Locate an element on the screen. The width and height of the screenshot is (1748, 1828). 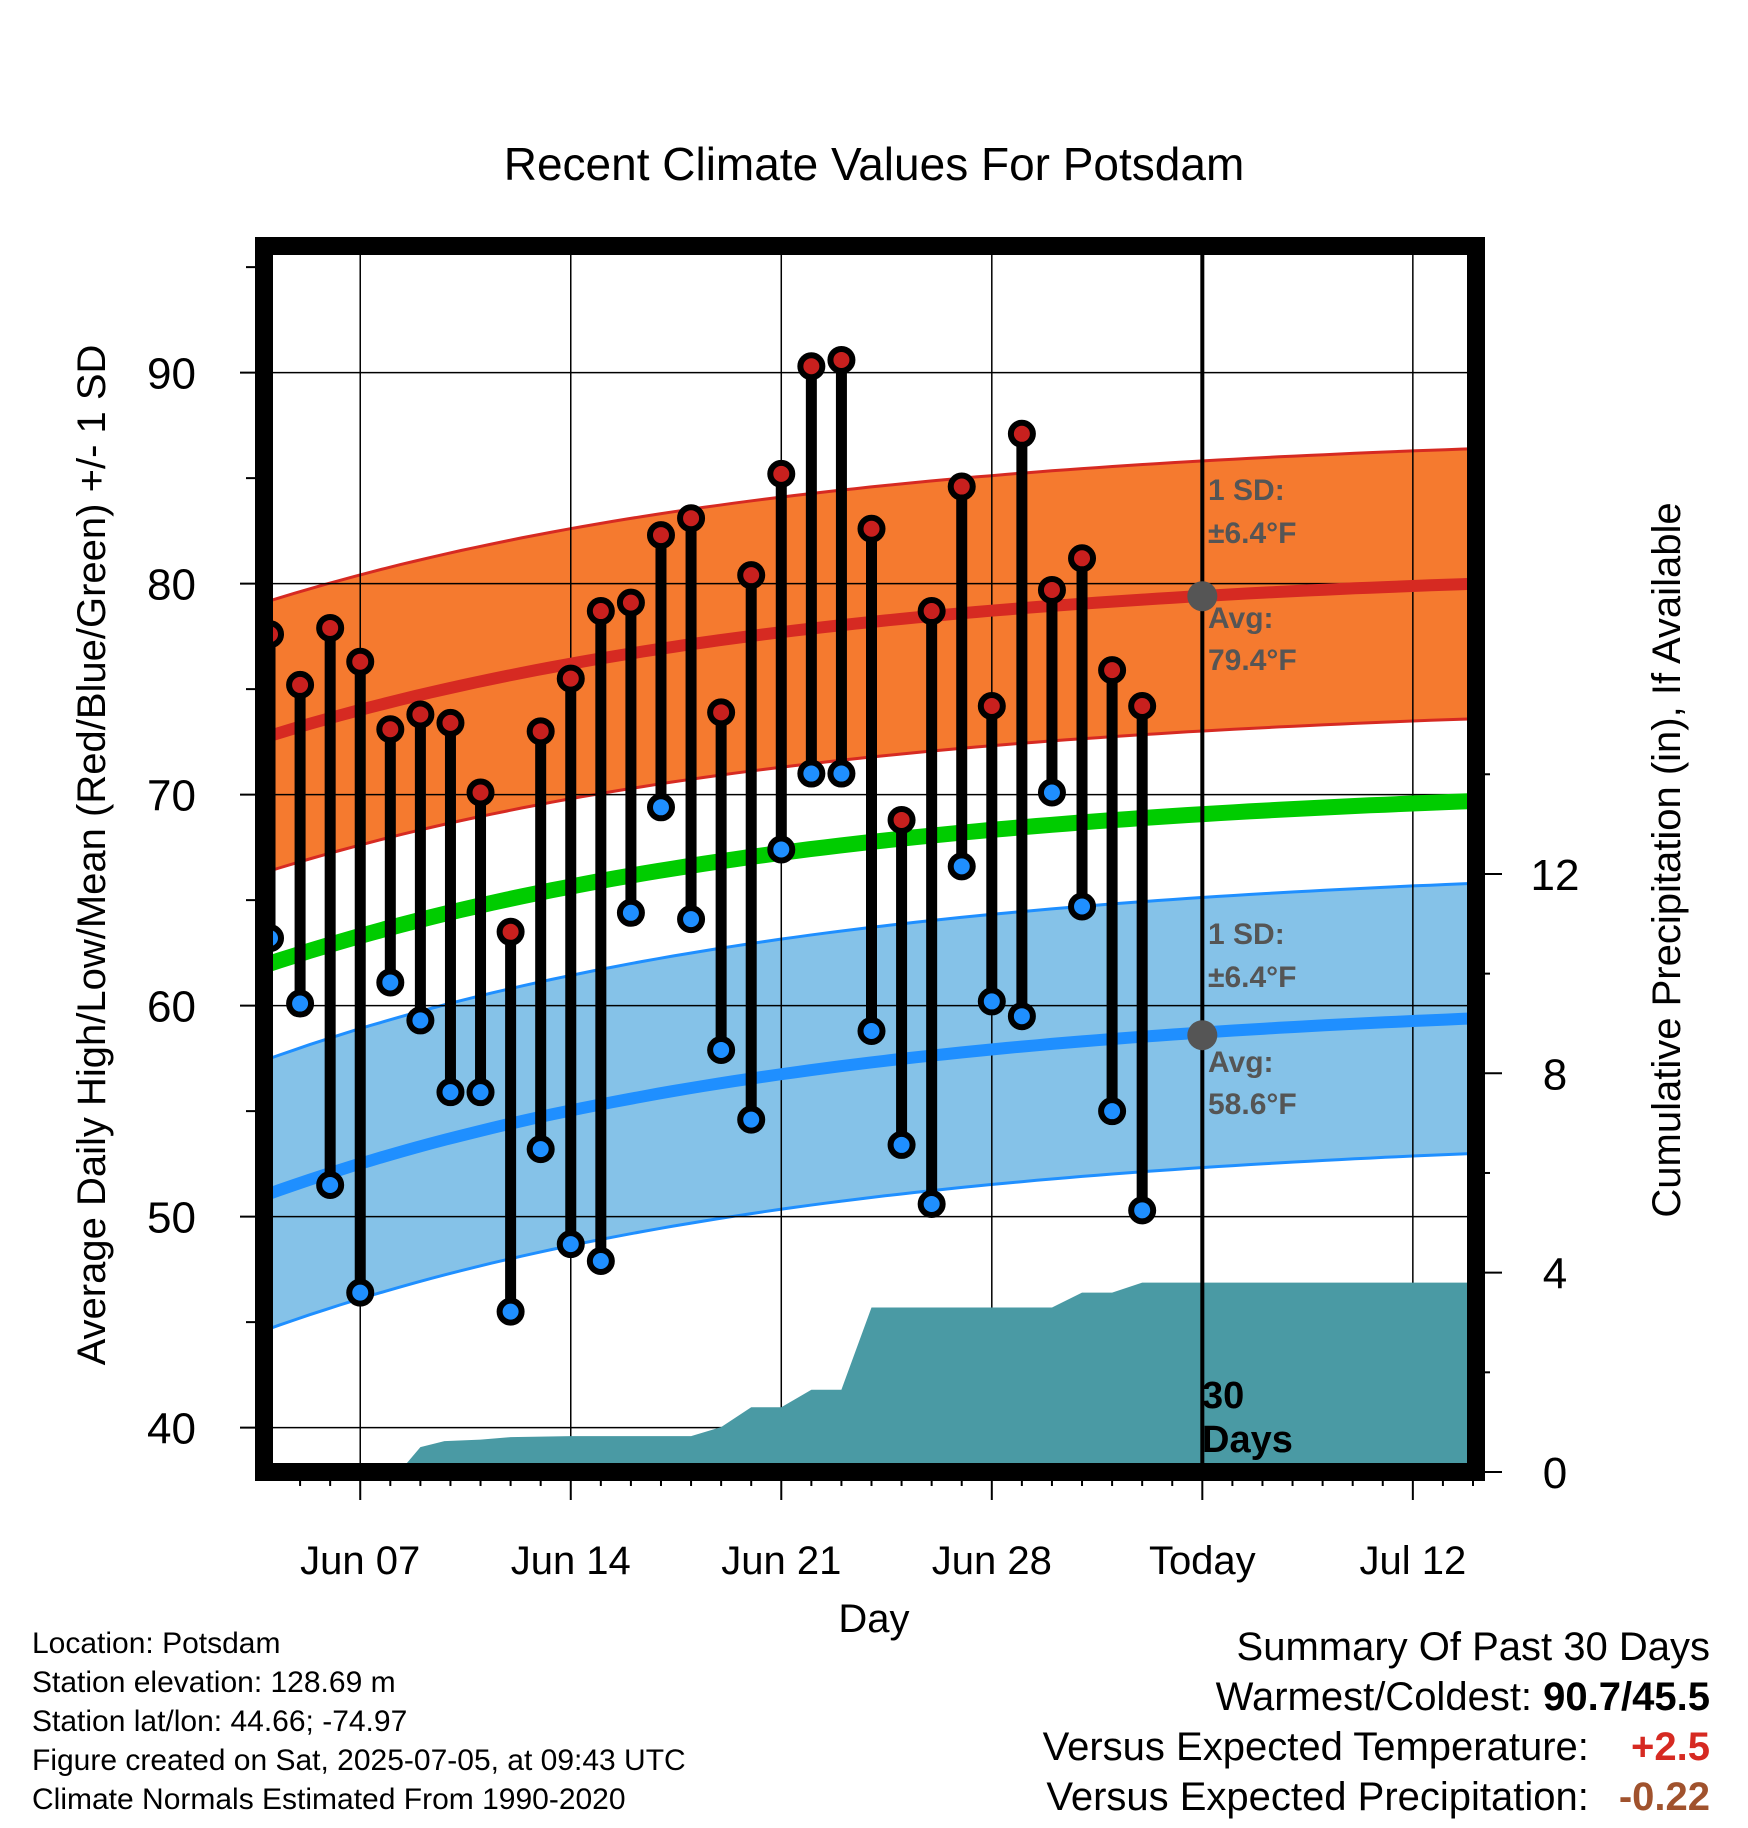
x-tick-label-14: Jun 14 is located at coordinates (571, 1561).